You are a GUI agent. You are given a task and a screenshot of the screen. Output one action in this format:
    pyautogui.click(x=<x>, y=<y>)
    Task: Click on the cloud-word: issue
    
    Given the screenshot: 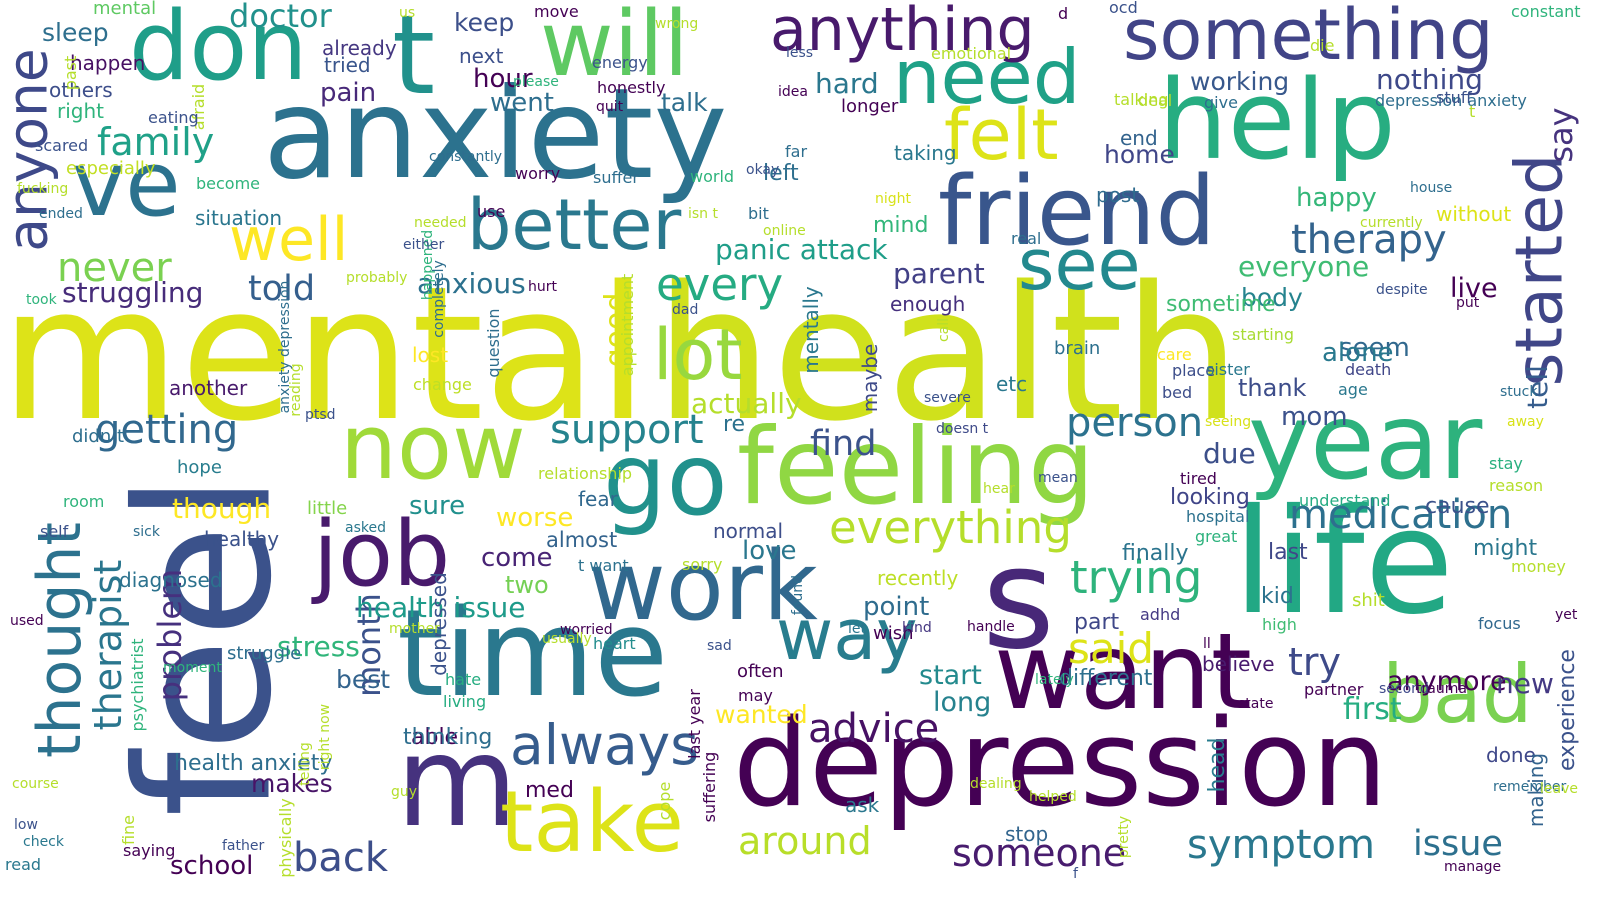 What is the action you would take?
    pyautogui.click(x=1458, y=844)
    